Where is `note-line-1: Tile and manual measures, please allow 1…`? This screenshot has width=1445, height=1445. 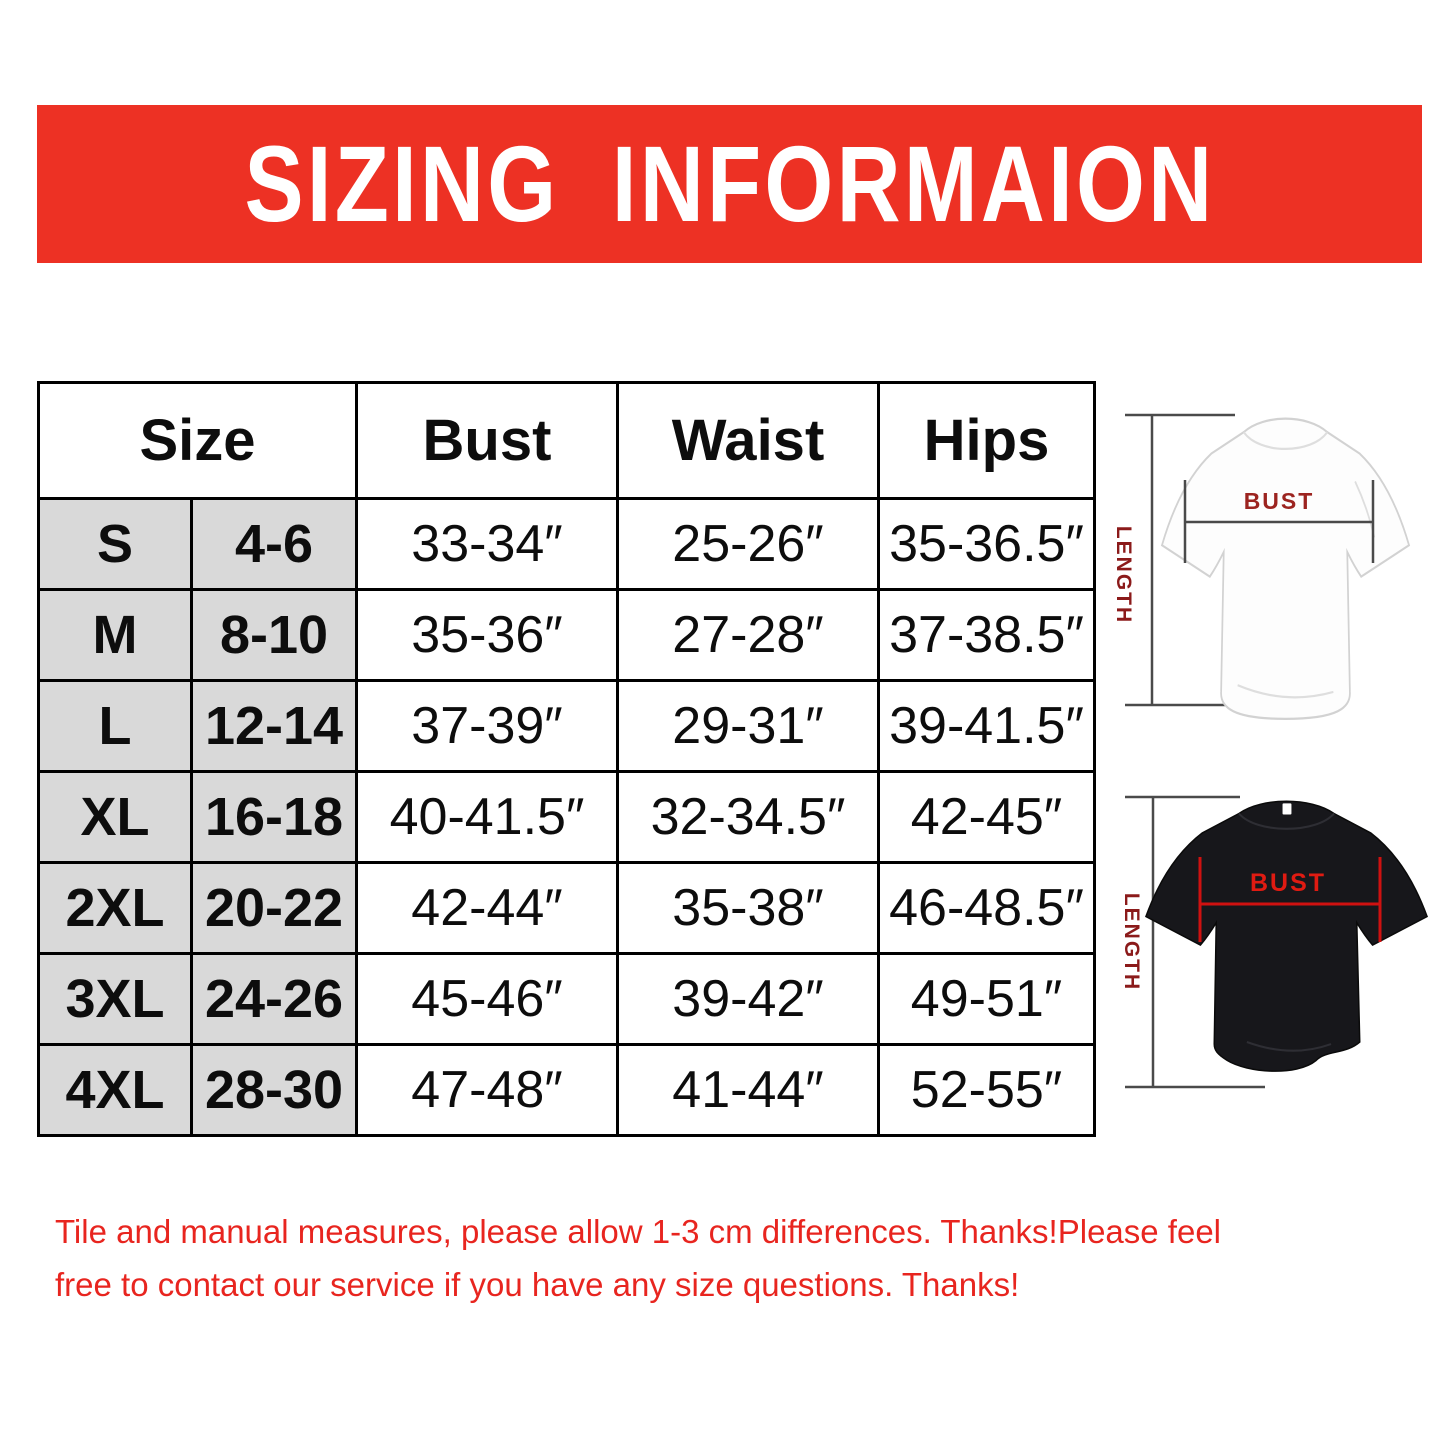
note-line-1: Tile and manual measures, please allow 1… is located at coordinates (638, 1231).